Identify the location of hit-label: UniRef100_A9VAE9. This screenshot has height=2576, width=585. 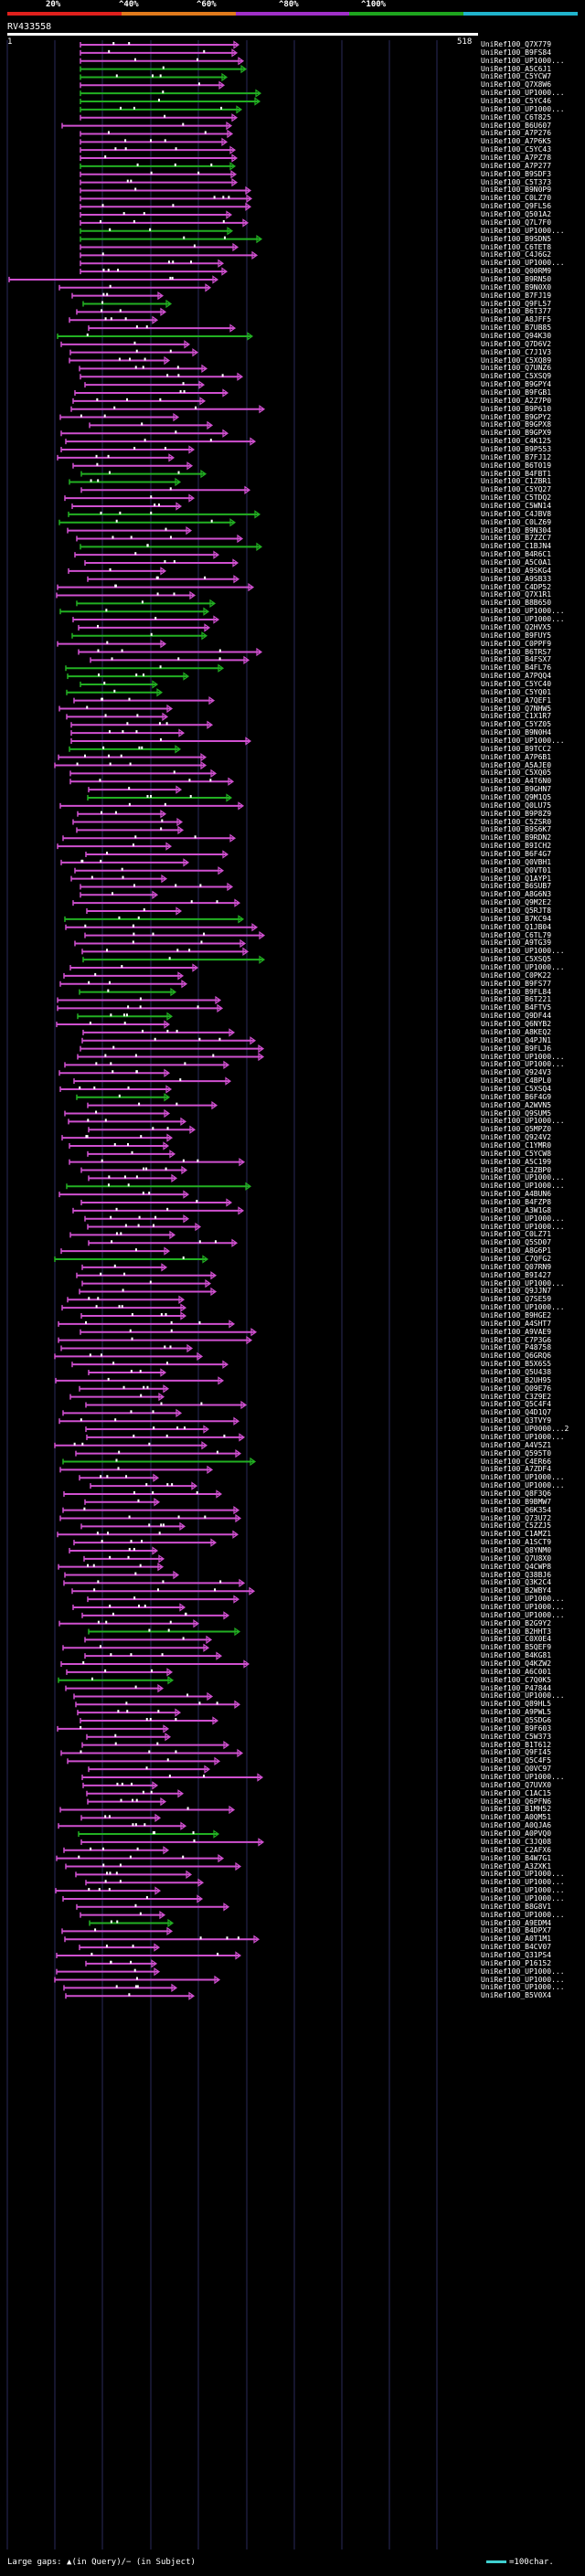
(516, 1331).